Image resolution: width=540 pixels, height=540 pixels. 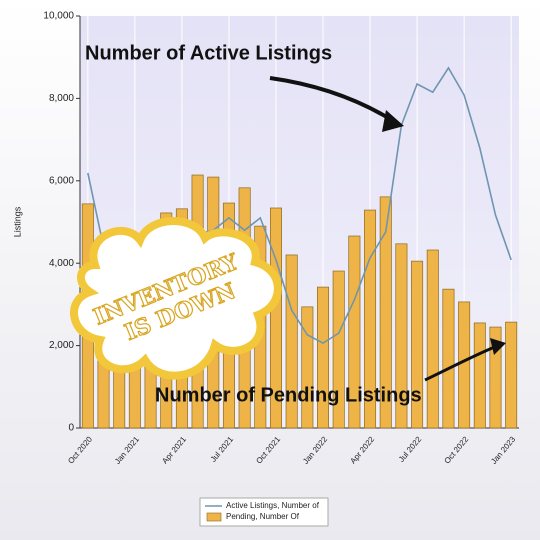 What do you see at coordinates (61, 263) in the screenshot?
I see `y-tick-label: 4,000` at bounding box center [61, 263].